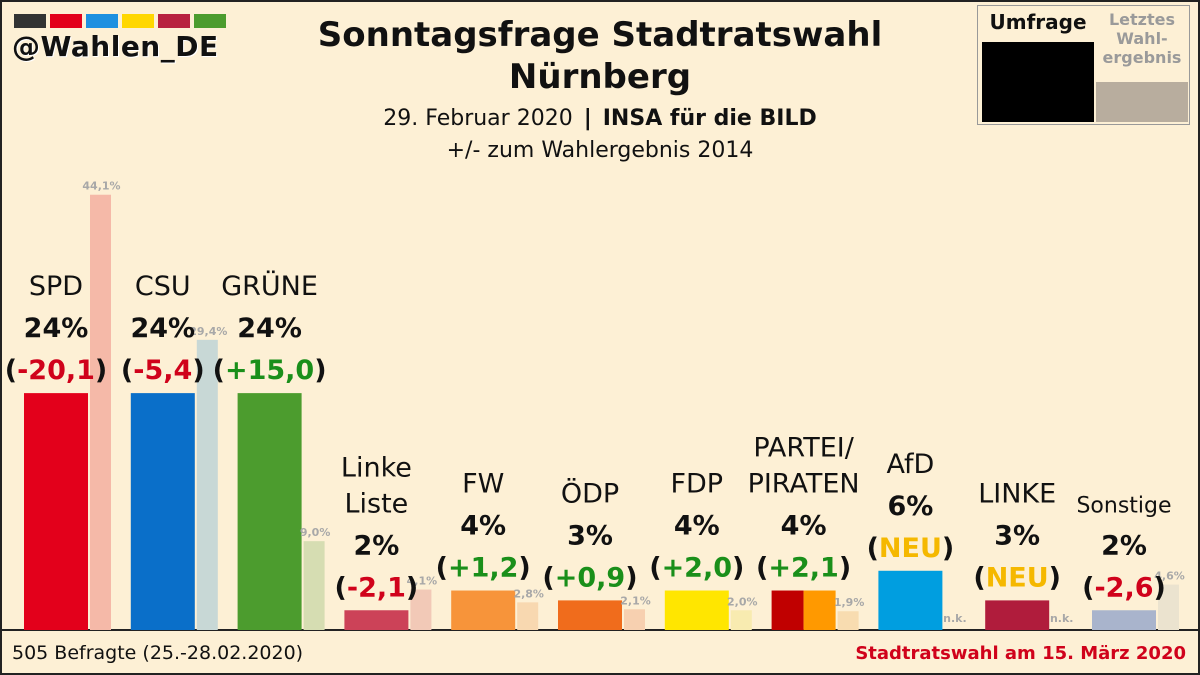 This screenshot has width=1200, height=675. Describe the element at coordinates (696, 484) in the screenshot. I see `party-name: FDP` at that location.